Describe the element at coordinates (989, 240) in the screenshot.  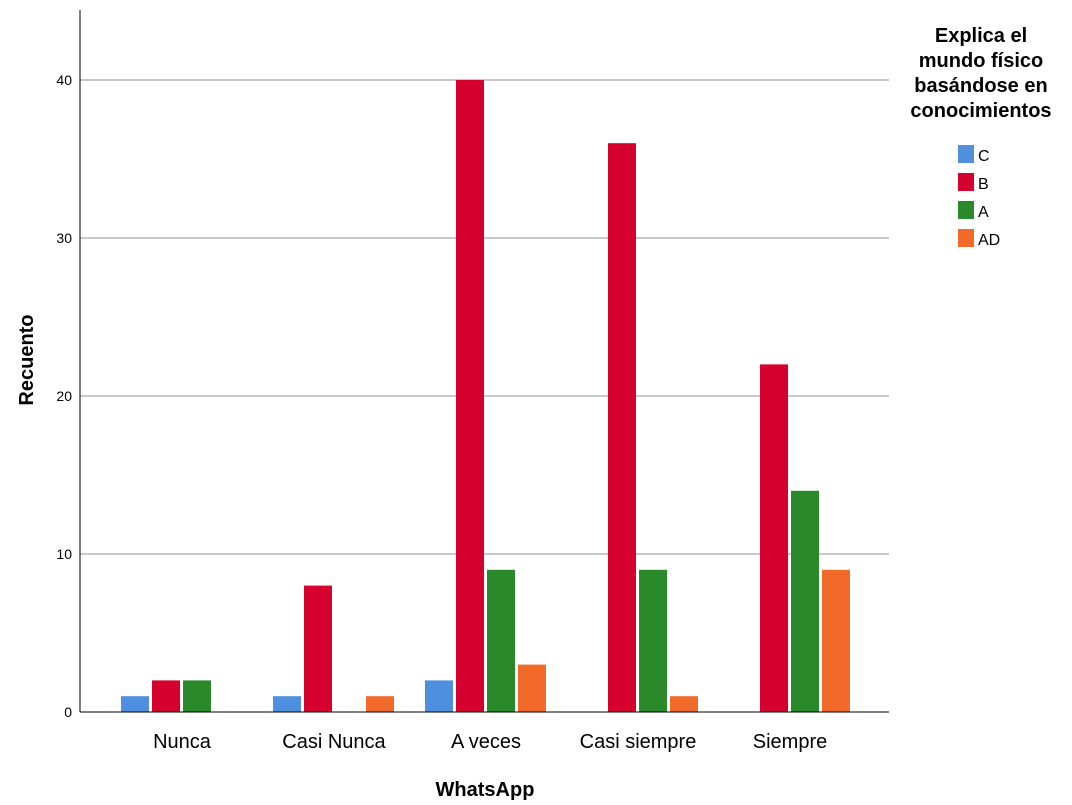
I see `legend-label: AD` at that location.